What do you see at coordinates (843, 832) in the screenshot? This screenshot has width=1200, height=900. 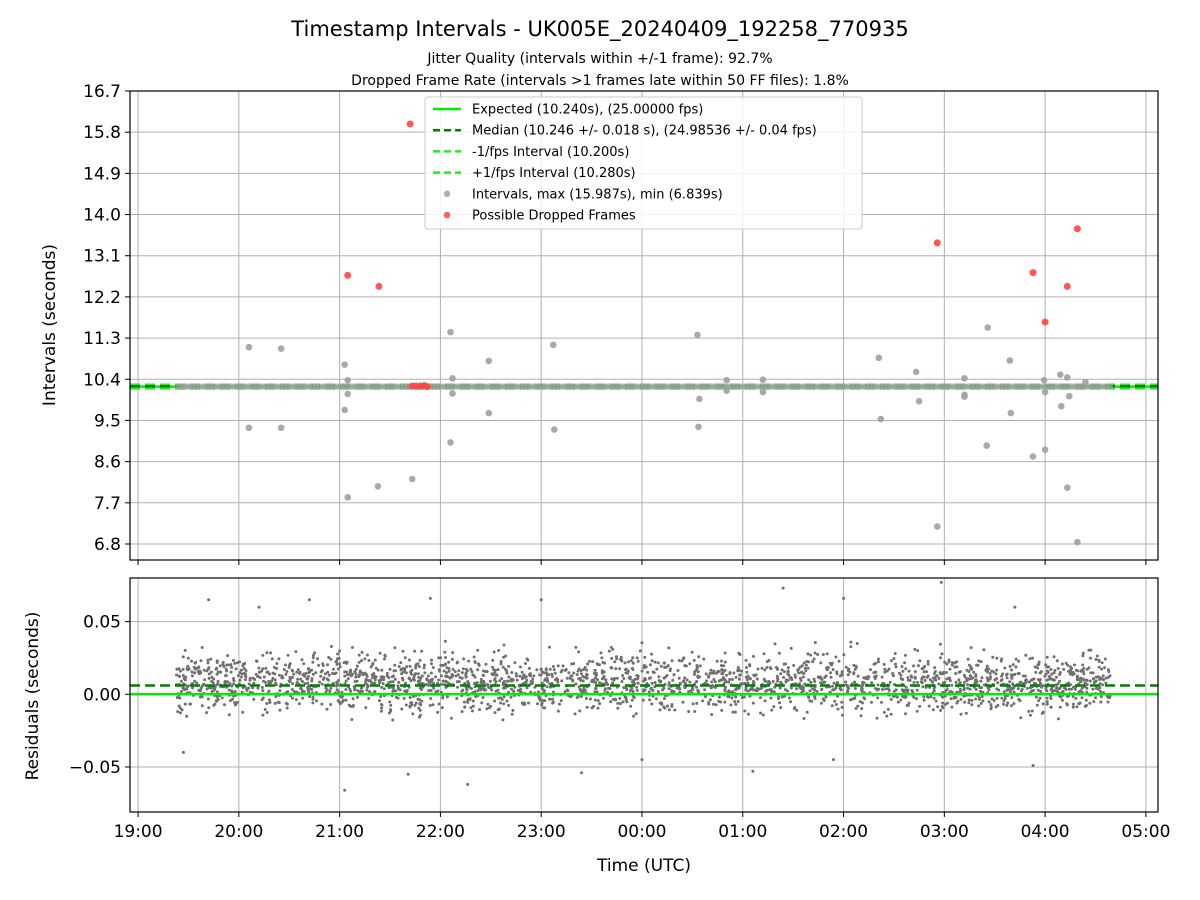 I see `x-tick-label: 02:00` at bounding box center [843, 832].